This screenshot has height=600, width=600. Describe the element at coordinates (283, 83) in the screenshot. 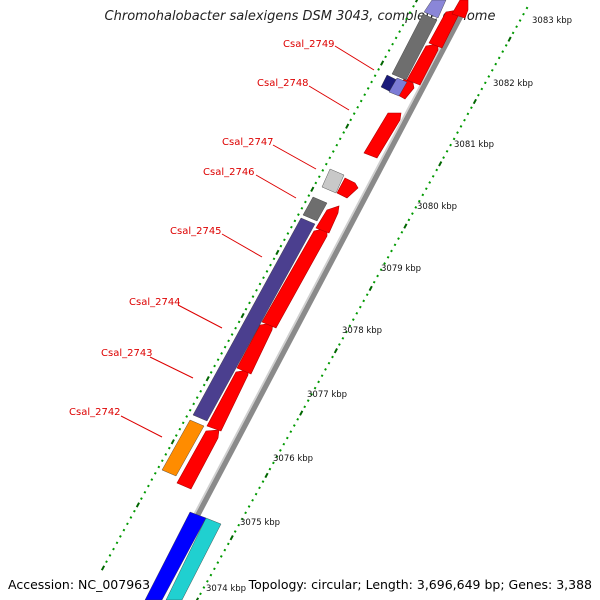

I see `gene-label-csal-2748: Csal_2748` at that location.